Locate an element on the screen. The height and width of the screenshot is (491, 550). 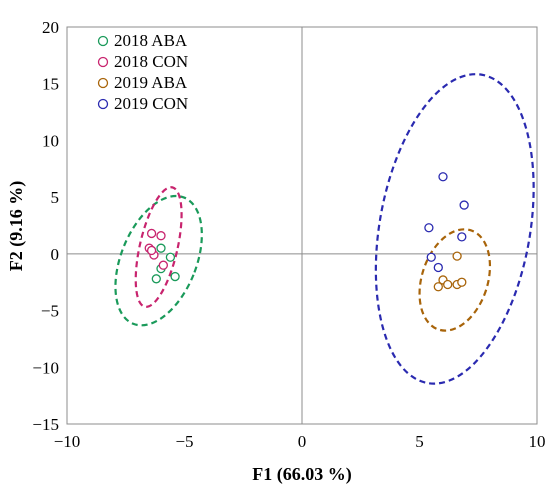
y-tick-label: 15 is located at coordinates (50, 84).